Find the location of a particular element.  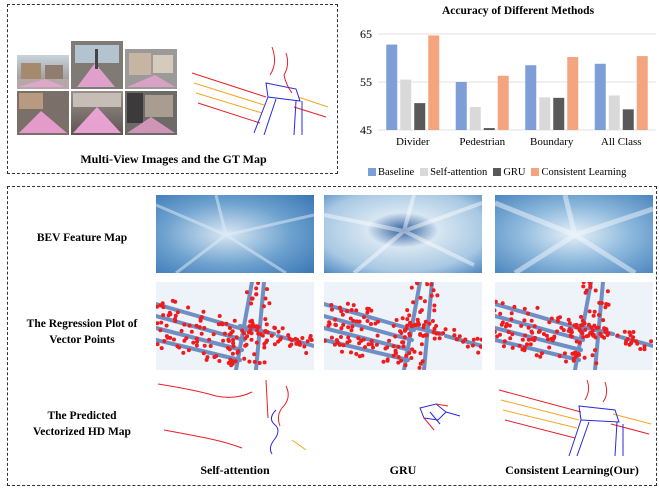

bev-map-gru is located at coordinates (403, 234).